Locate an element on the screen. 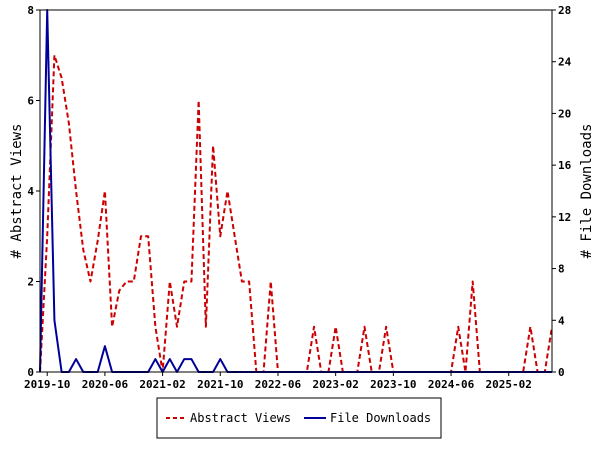  legend-box is located at coordinates (299, 418).